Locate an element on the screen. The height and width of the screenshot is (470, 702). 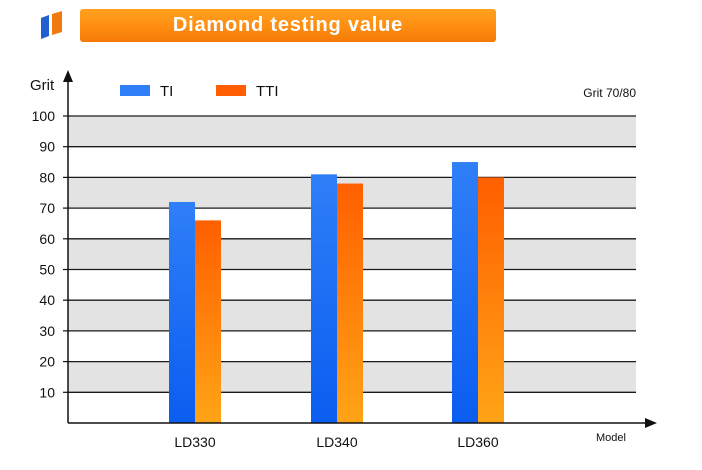
legend: TI TTI is located at coordinates (199, 91).